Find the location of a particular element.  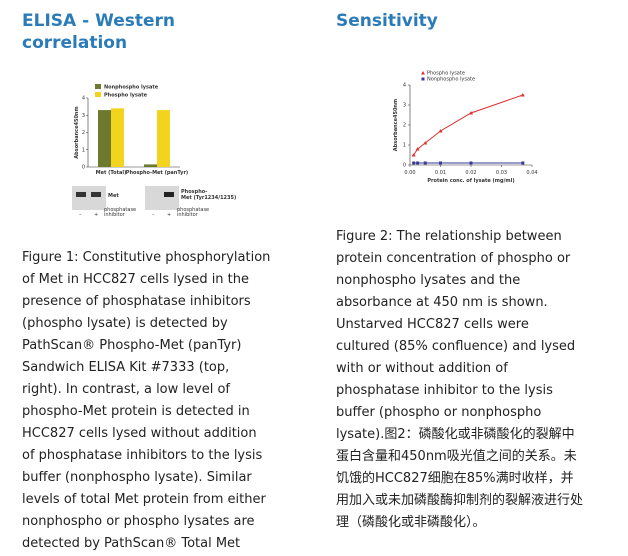

caption-line: levels of total Met protein from either is located at coordinates (144, 499).